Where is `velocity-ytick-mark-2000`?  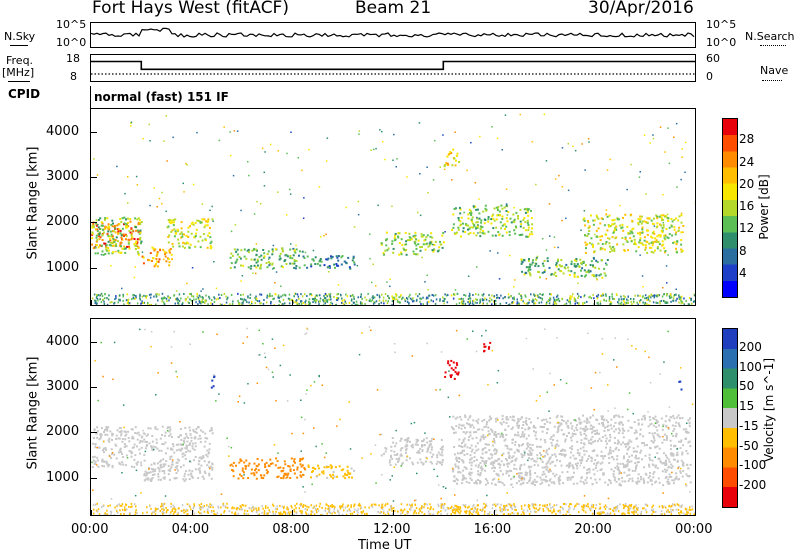
velocity-ytick-mark-2000 is located at coordinates (94, 433).